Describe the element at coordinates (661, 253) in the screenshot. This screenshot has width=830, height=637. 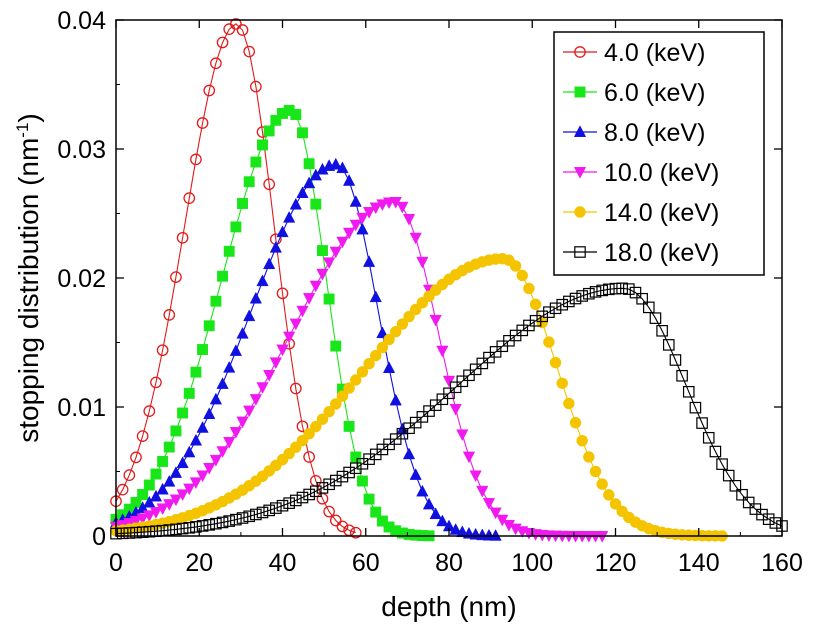
I see `legend-label: 18.0 (keV)` at that location.